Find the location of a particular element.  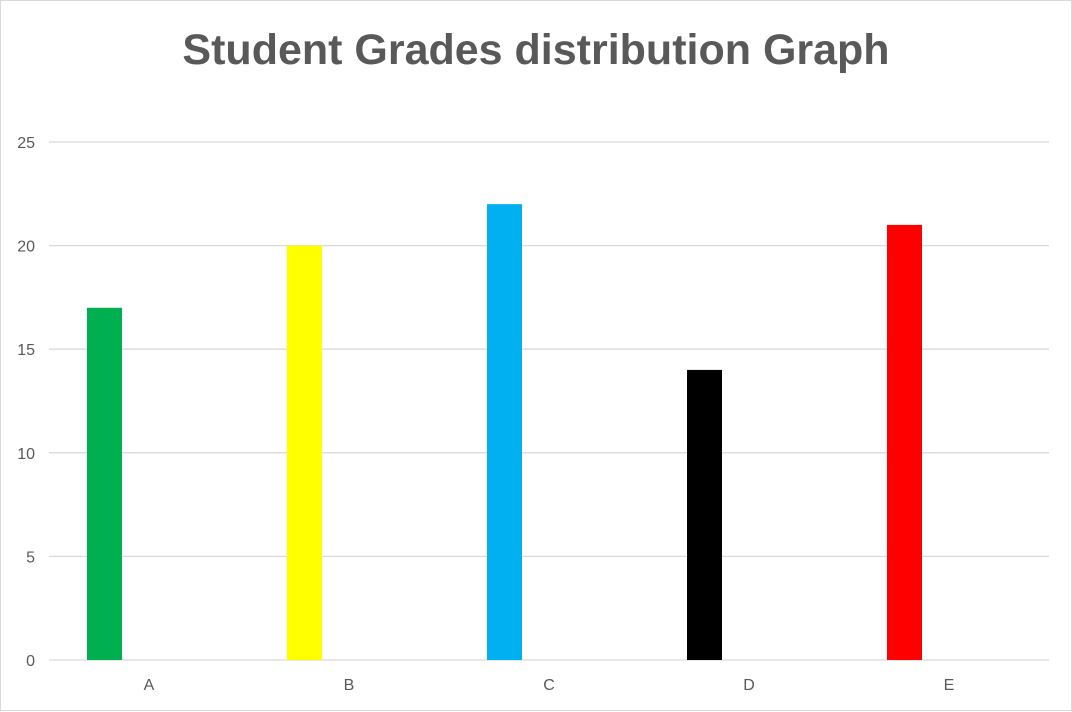

x-axis-ticks: A B C D E is located at coordinates (549, 685).